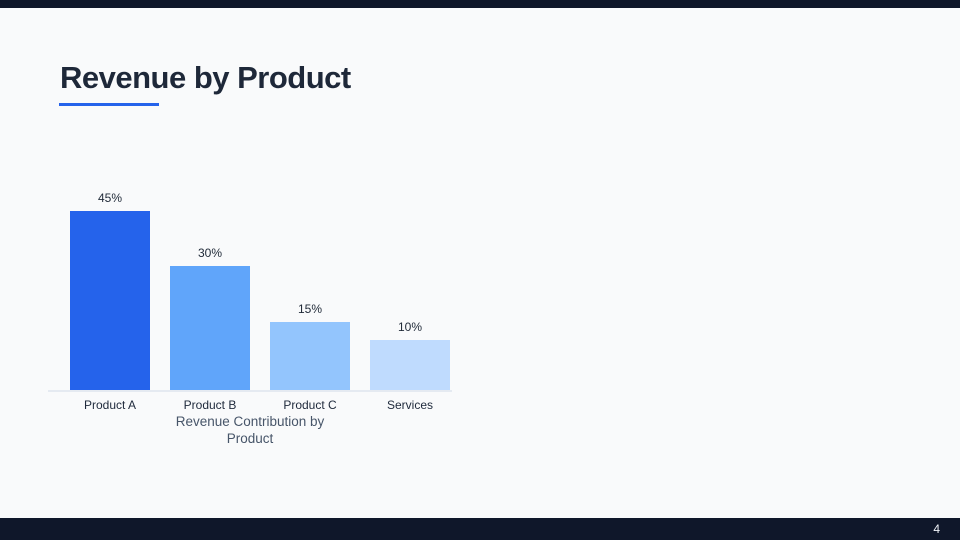  I want to click on bar-value-label-product-b: 30%, so click(210, 253).